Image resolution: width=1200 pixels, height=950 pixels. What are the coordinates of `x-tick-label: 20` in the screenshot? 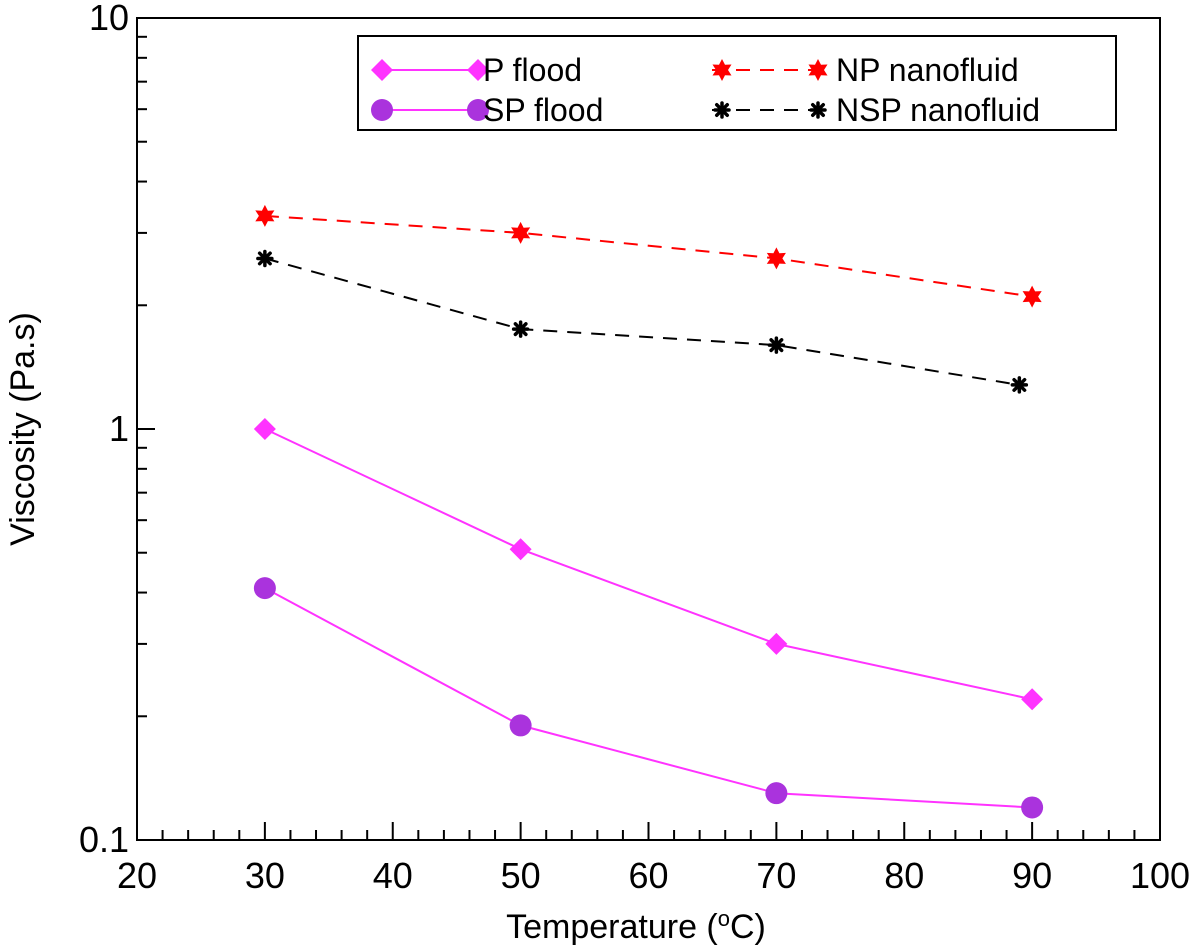 It's located at (137, 875).